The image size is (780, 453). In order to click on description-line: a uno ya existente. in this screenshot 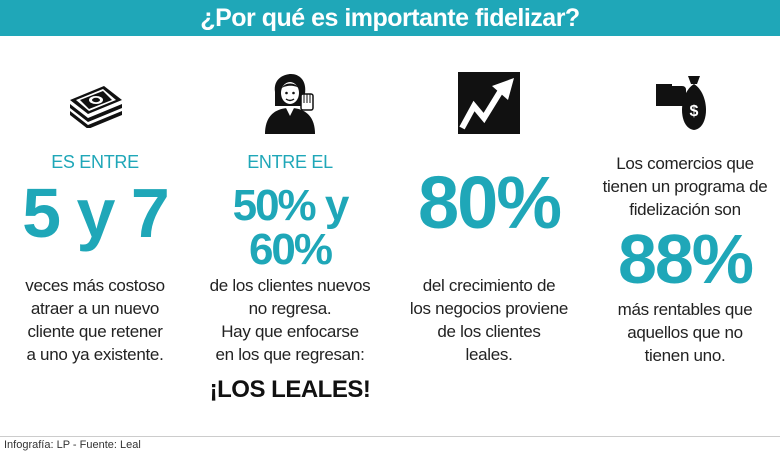, I will do `click(95, 354)`.